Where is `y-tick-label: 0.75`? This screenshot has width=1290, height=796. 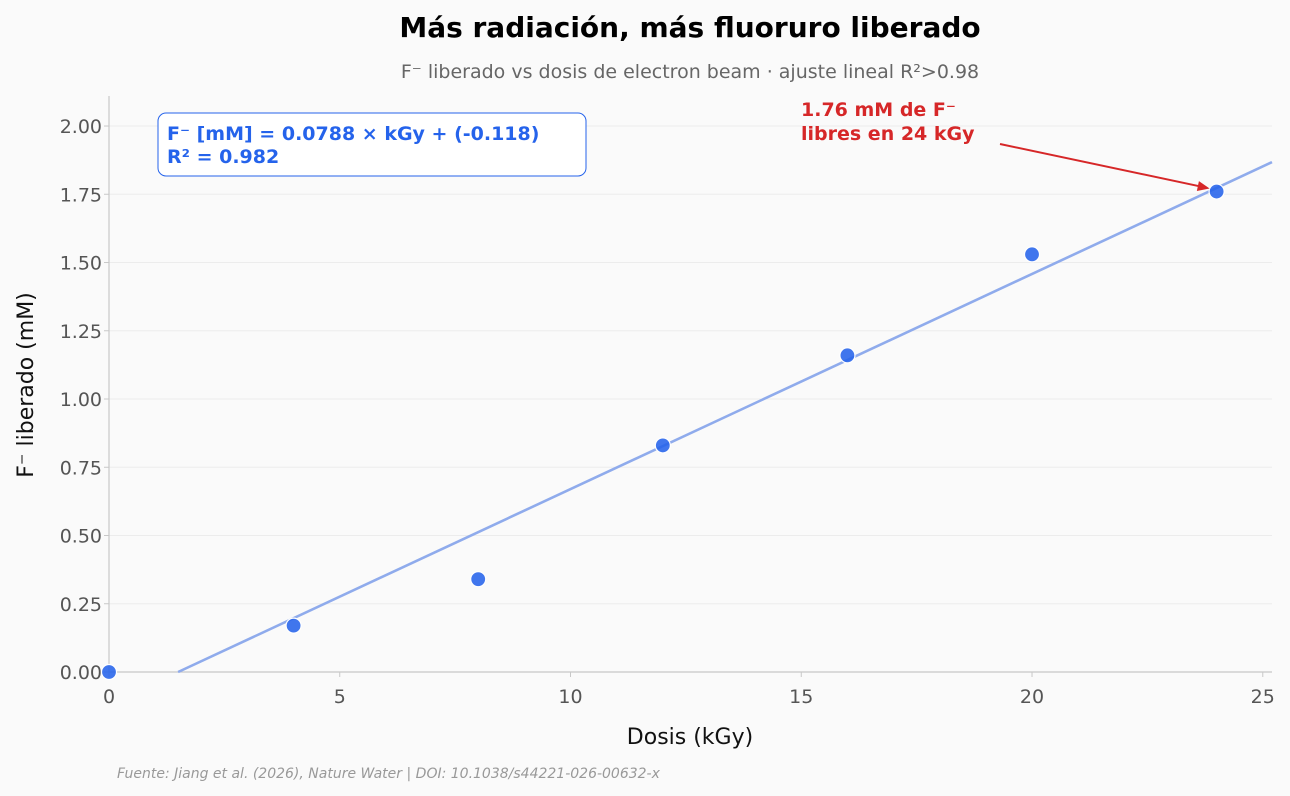
y-tick-label: 0.75 is located at coordinates (81, 468).